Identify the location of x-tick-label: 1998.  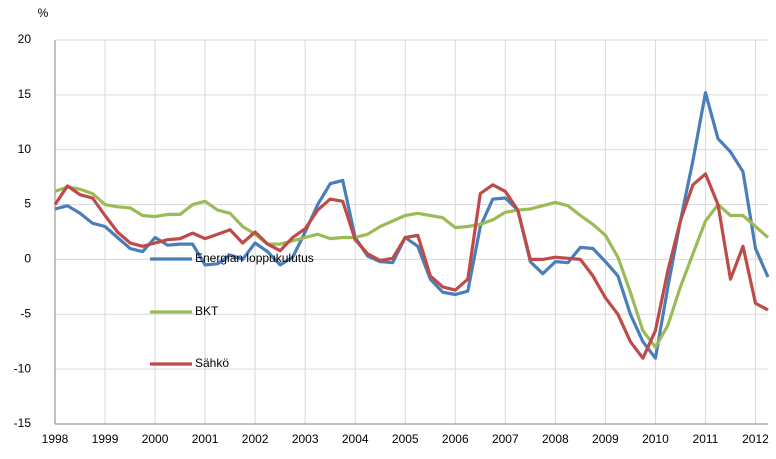
(55, 439).